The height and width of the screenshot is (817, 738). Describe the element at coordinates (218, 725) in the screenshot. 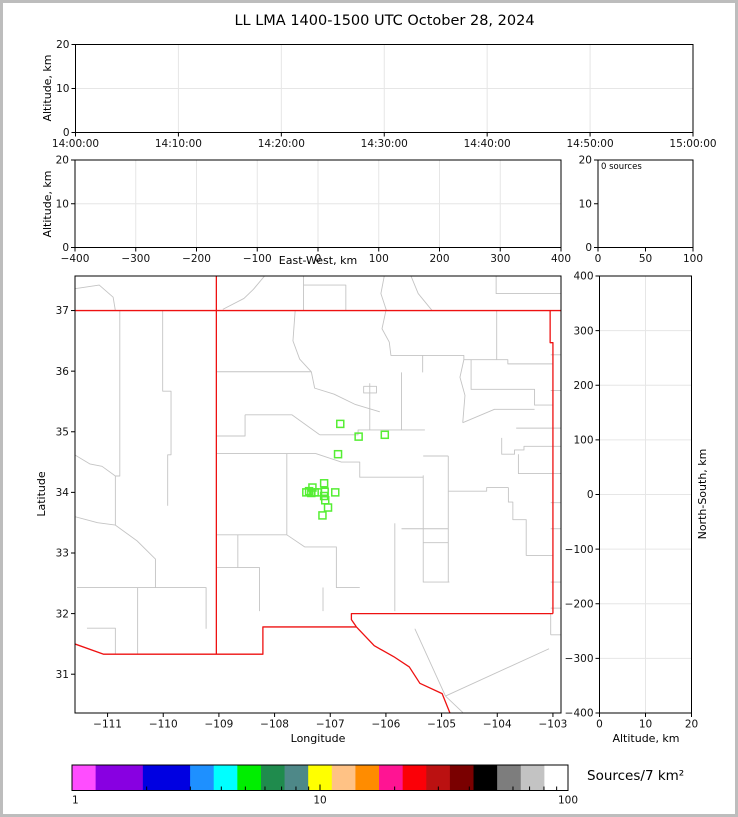

I see `longitude-axis-tick-label: −109` at that location.